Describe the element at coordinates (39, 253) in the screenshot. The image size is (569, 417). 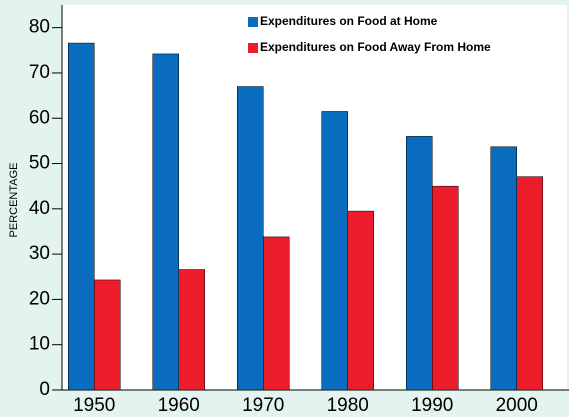
I see `y-tick-label: 30` at that location.